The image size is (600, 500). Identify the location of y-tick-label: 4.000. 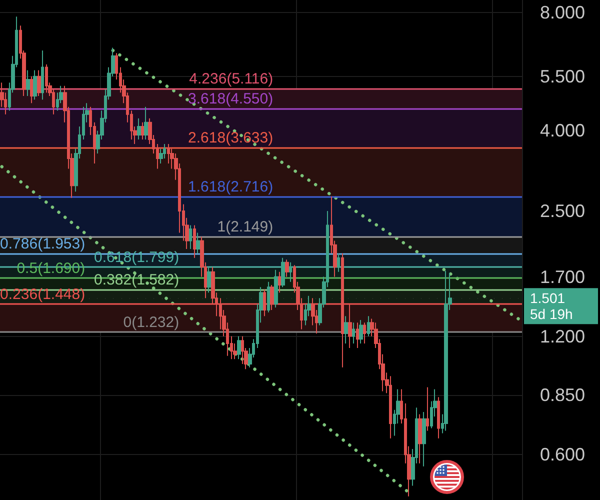
(563, 130).